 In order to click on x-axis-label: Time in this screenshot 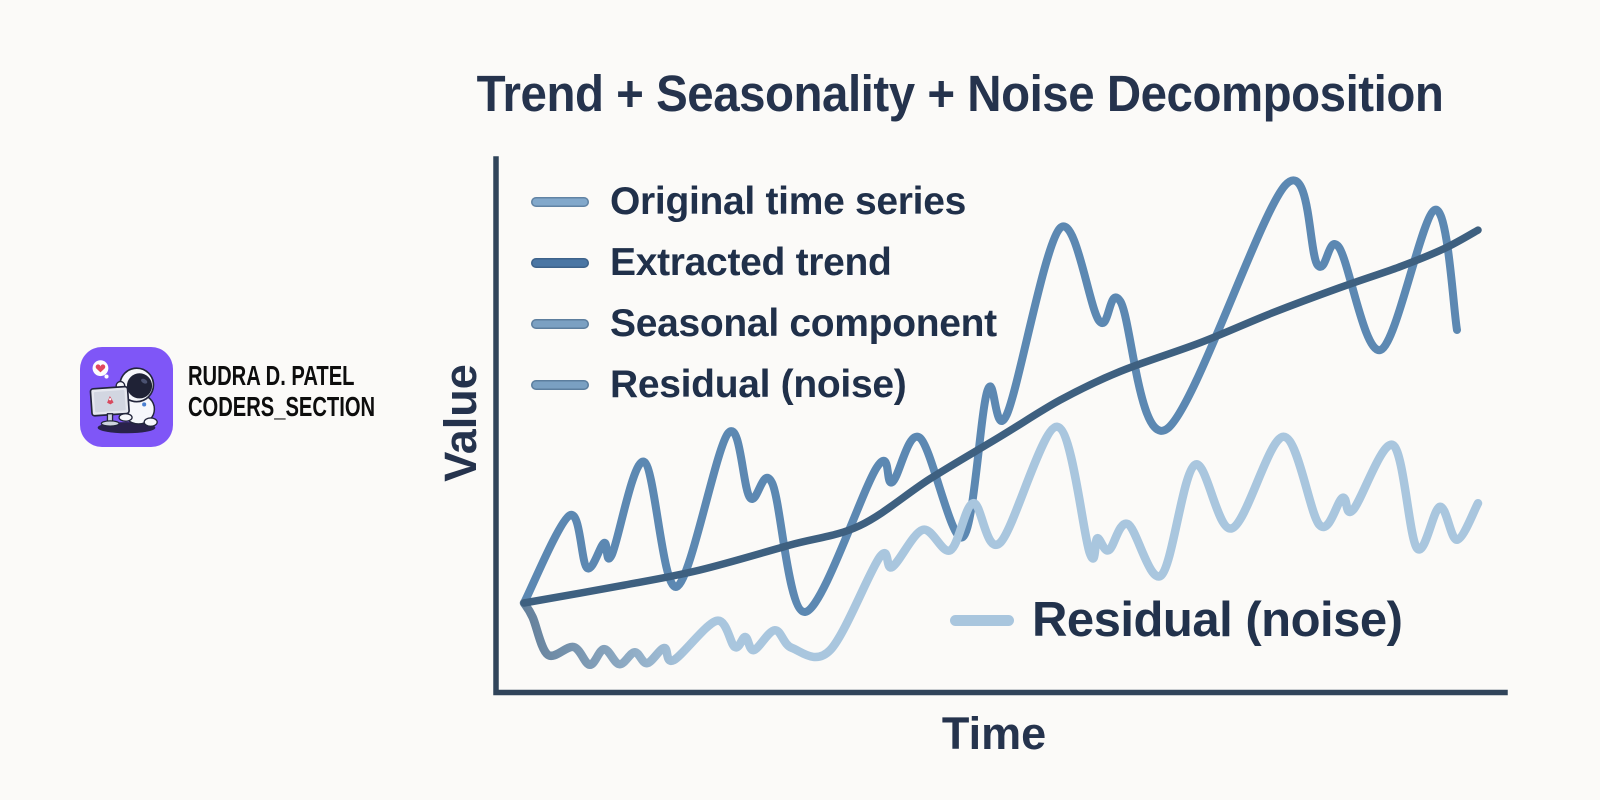, I will do `click(994, 733)`.